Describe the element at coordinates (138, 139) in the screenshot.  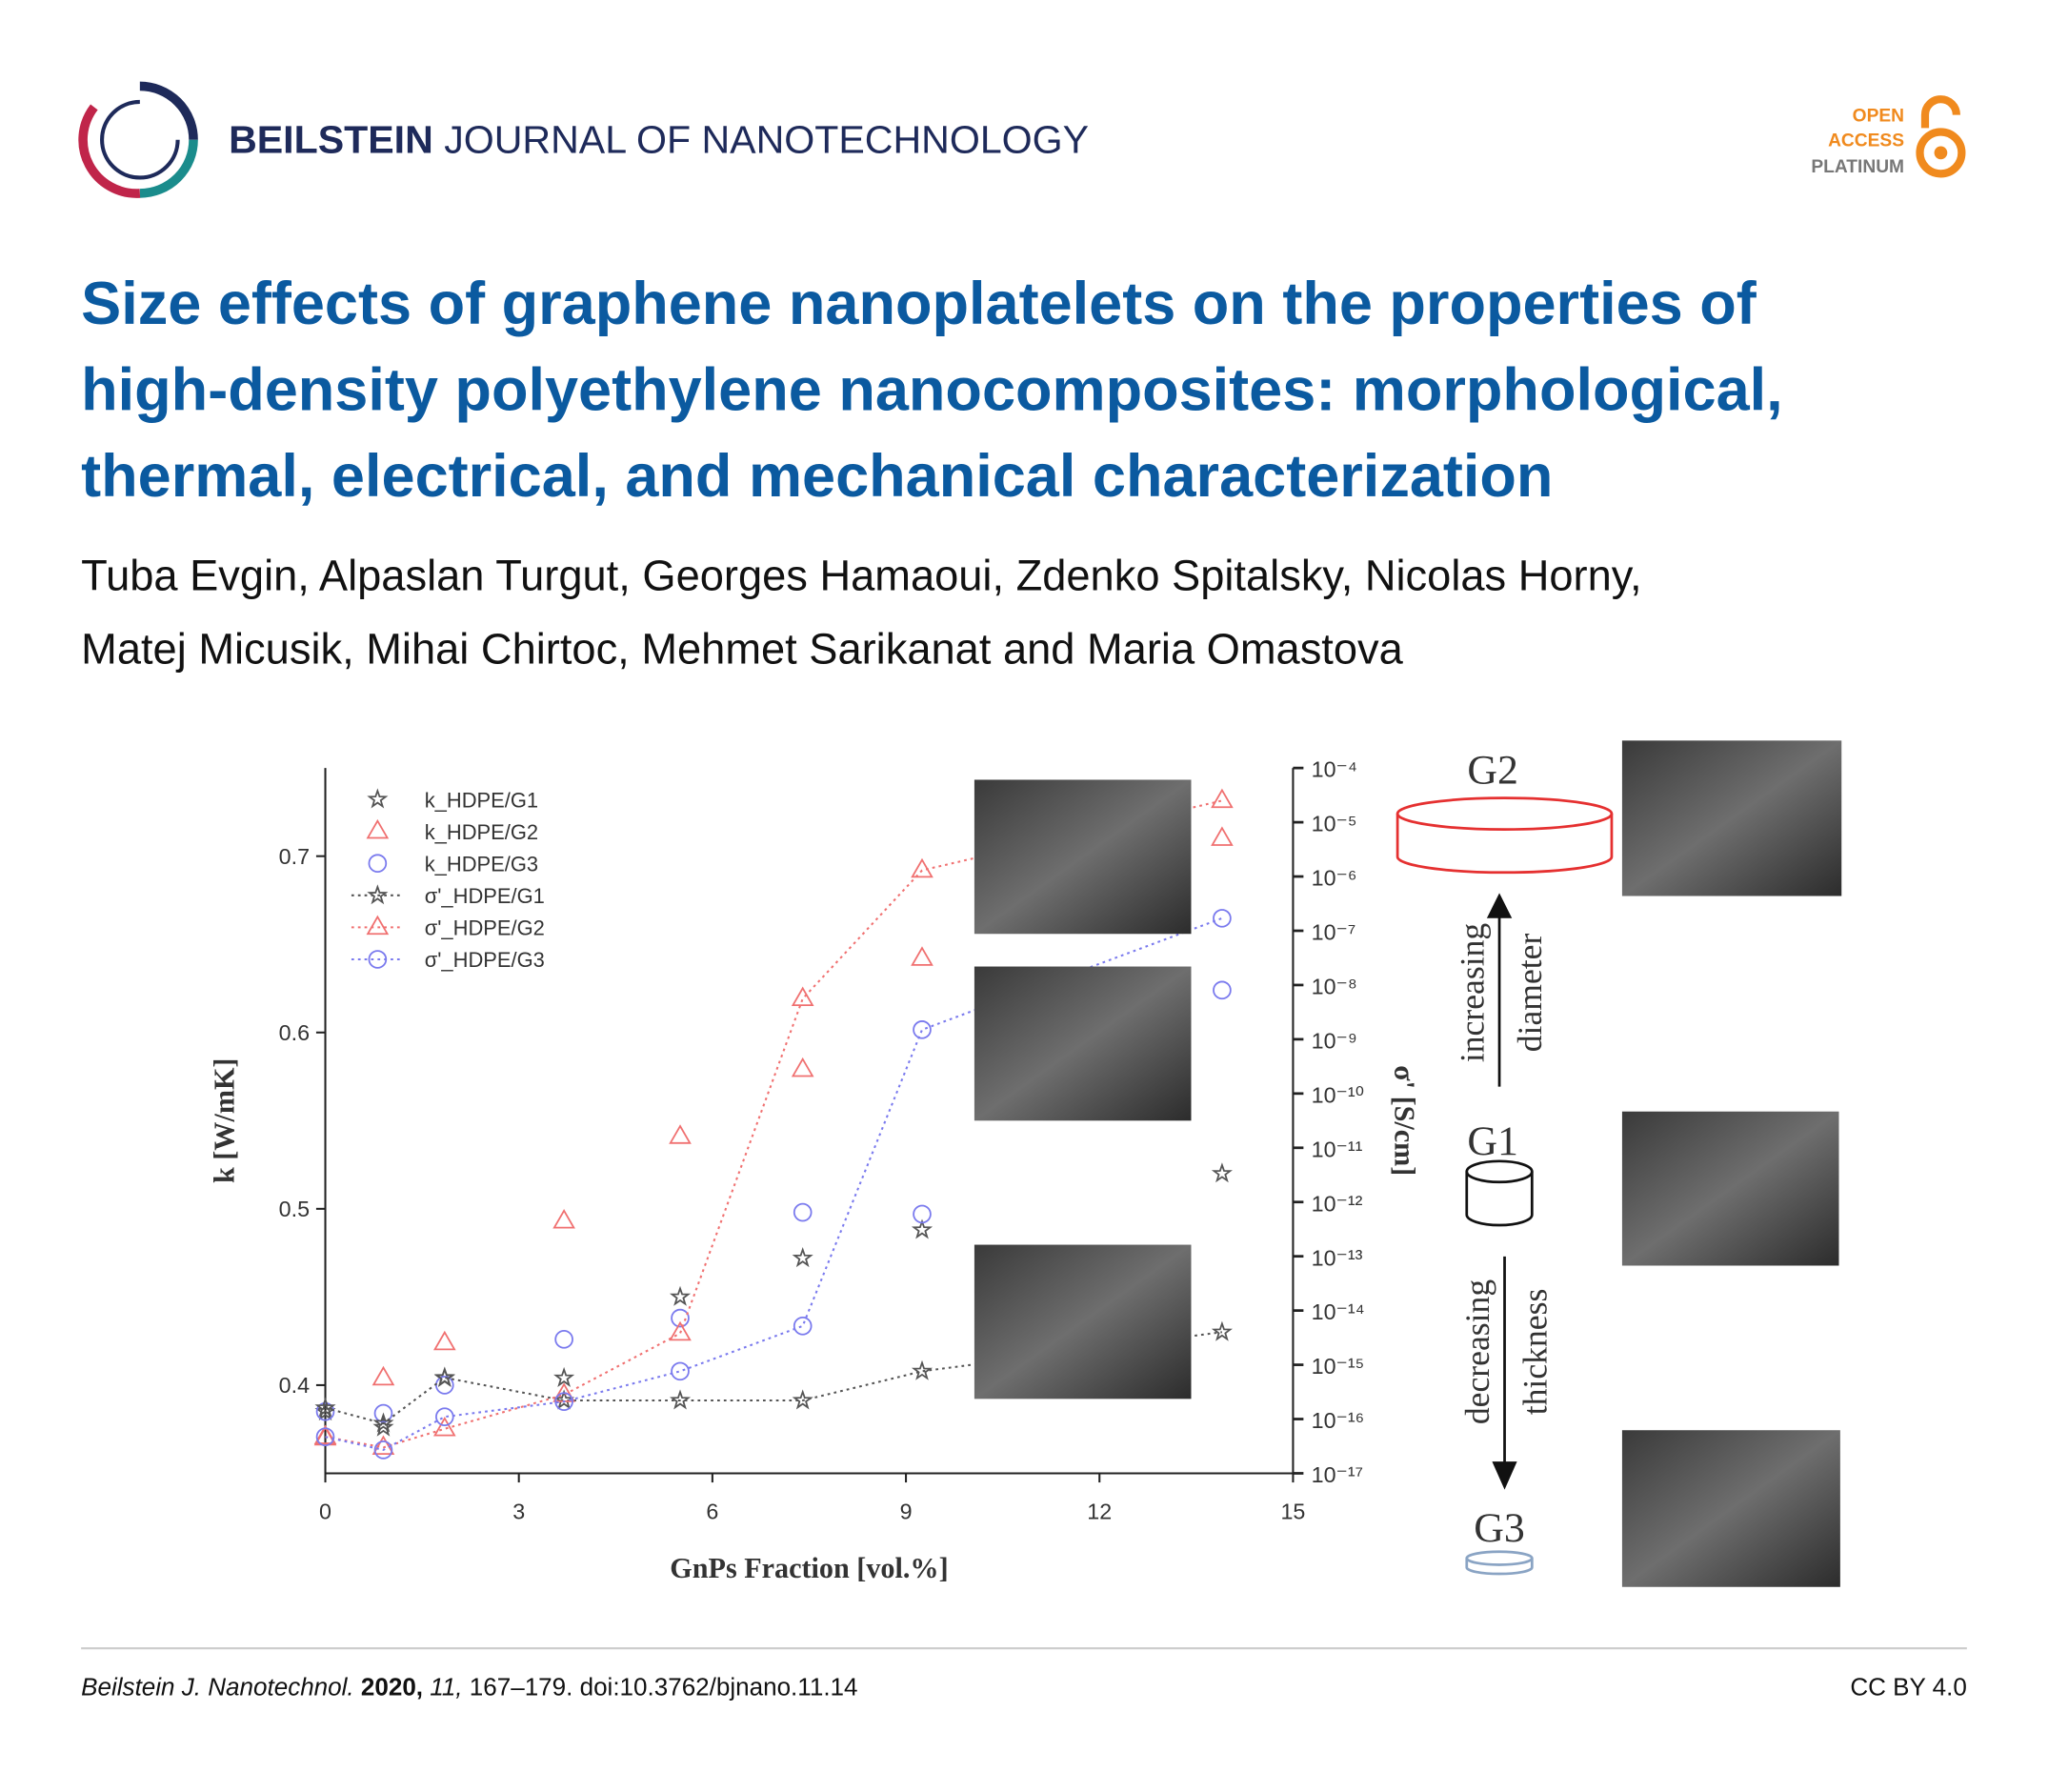
I see `journal-logo` at that location.